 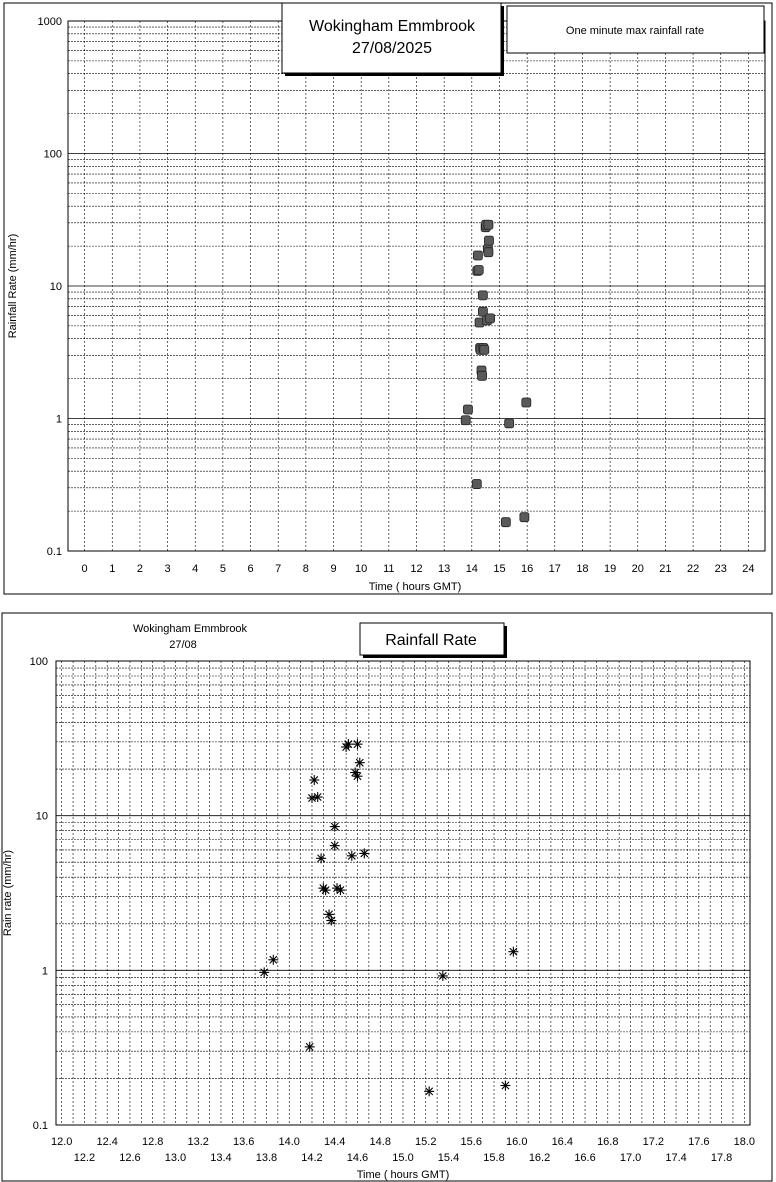 I want to click on x-tick-label: 12, so click(x=416, y=569).